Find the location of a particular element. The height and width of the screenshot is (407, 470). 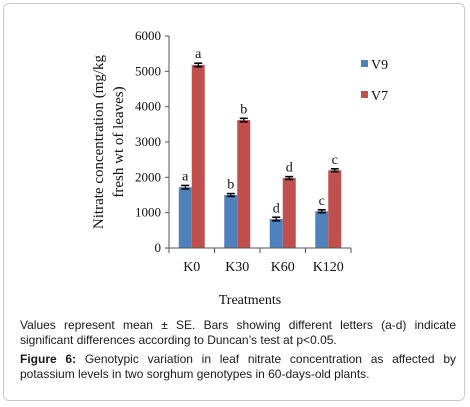

x-tick-label: K30 is located at coordinates (237, 267).